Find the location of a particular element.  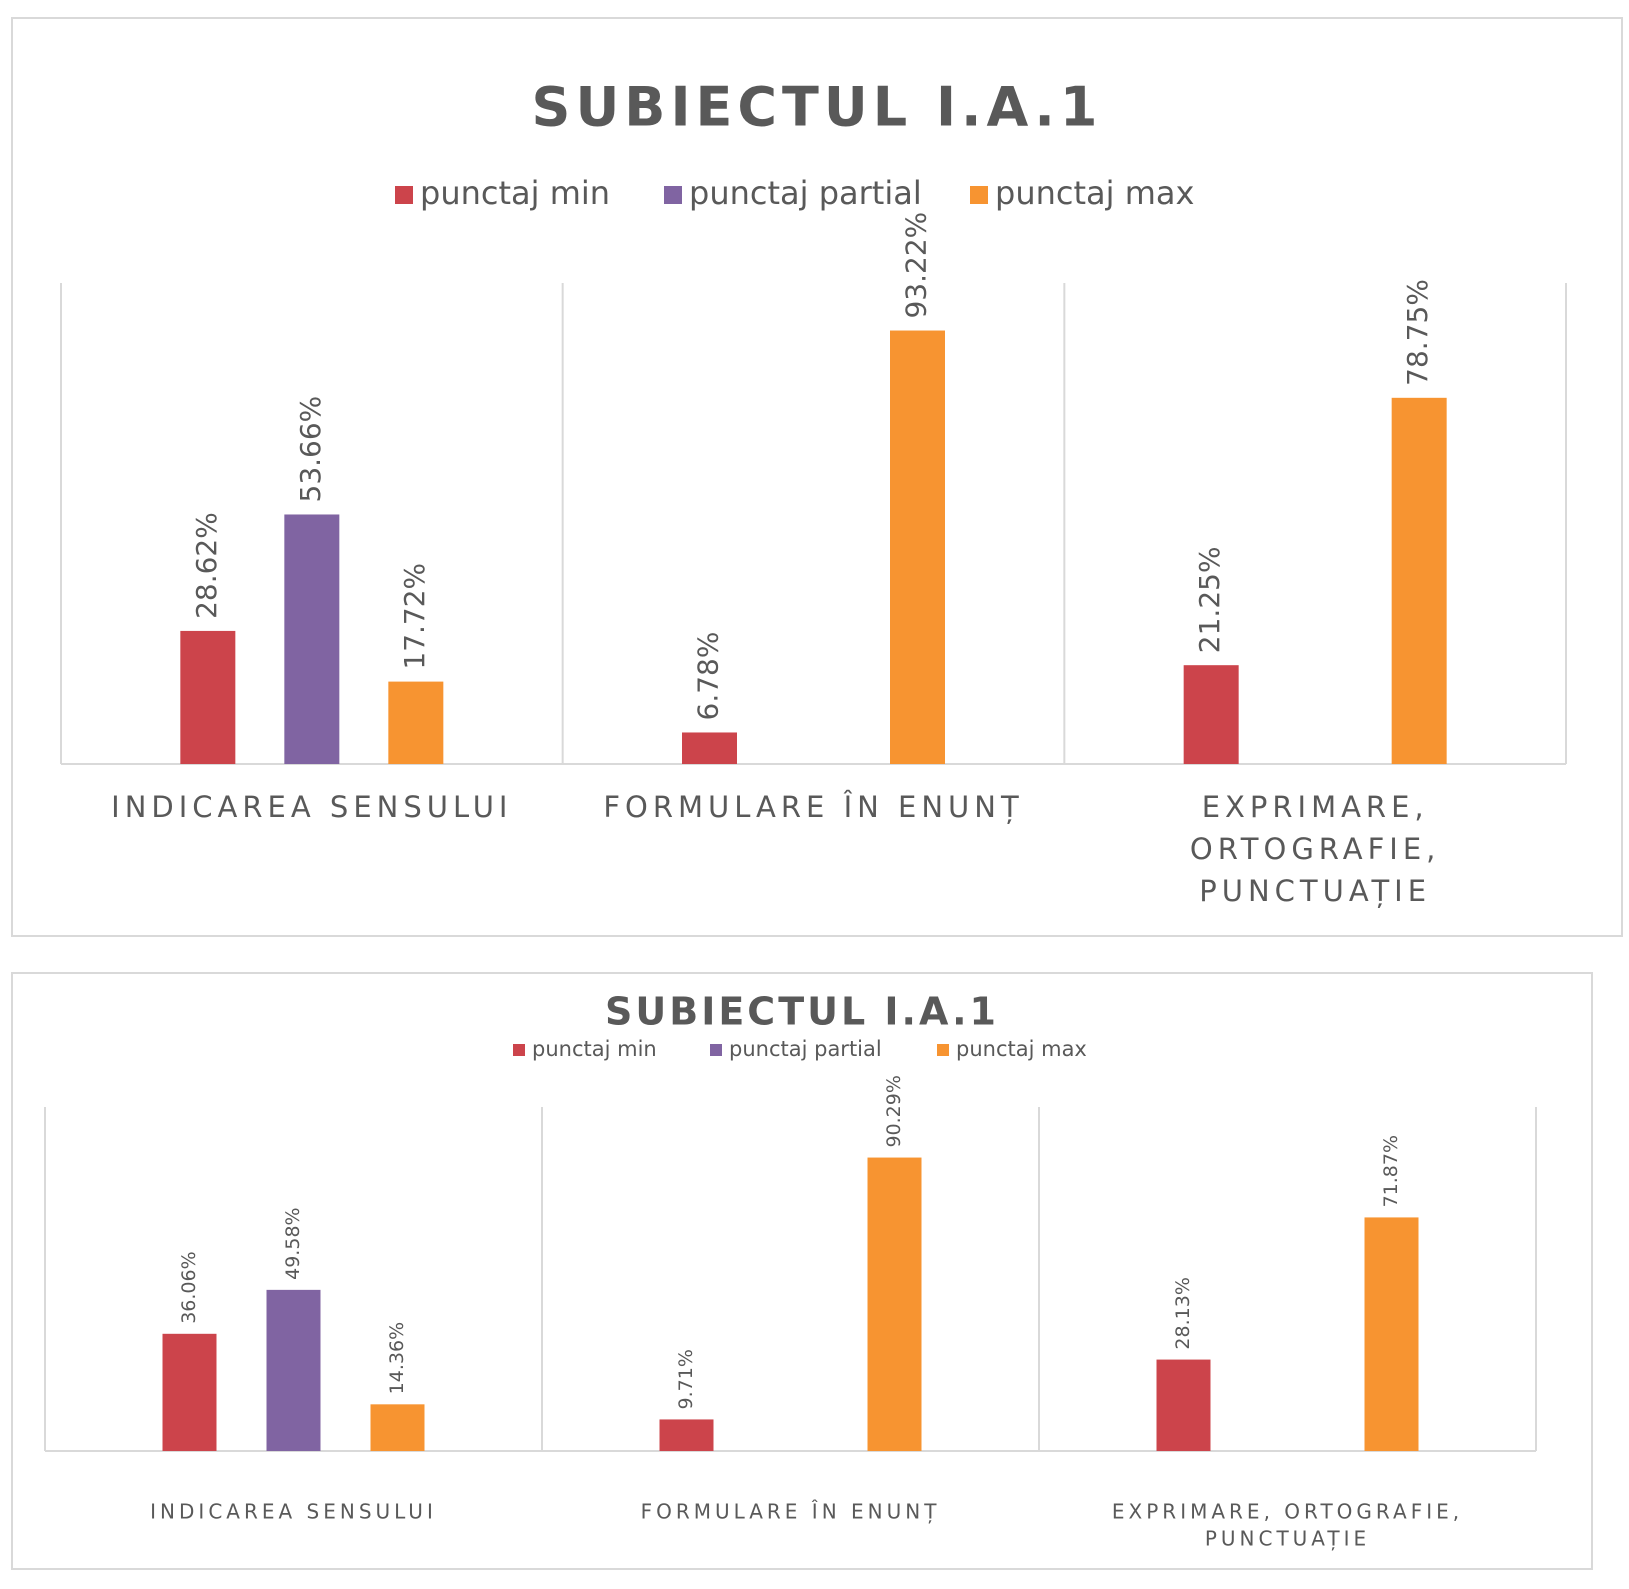

category-label: EXPRIMARE, ORTOGRAFIE, is located at coordinates (1287, 1512).